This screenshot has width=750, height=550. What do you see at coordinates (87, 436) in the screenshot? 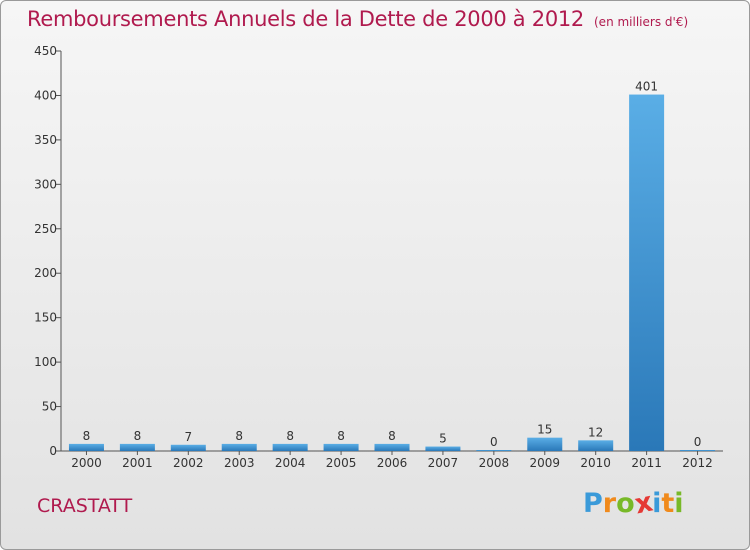
I see `value-label-2000: 8` at bounding box center [87, 436].